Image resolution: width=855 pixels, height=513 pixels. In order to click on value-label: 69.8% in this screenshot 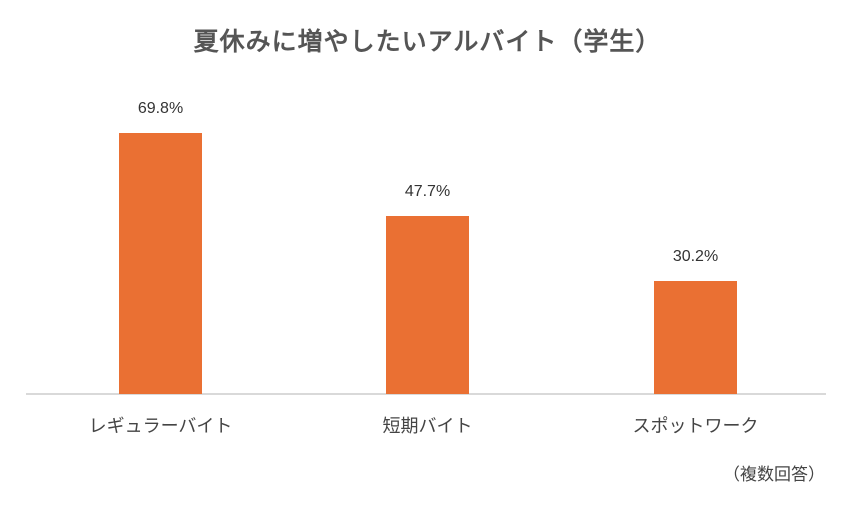, I will do `click(160, 108)`.